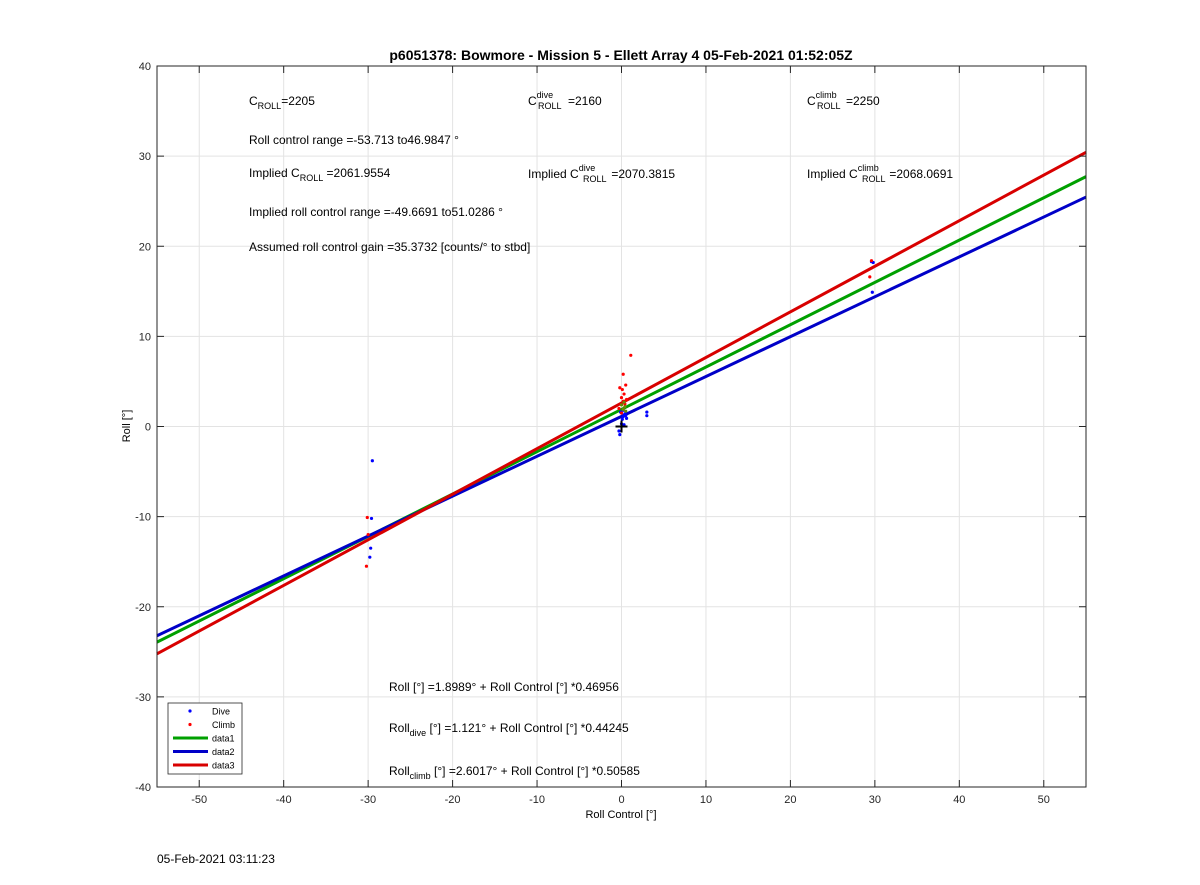  I want to click on x-tick-label: -40, so click(284, 800).